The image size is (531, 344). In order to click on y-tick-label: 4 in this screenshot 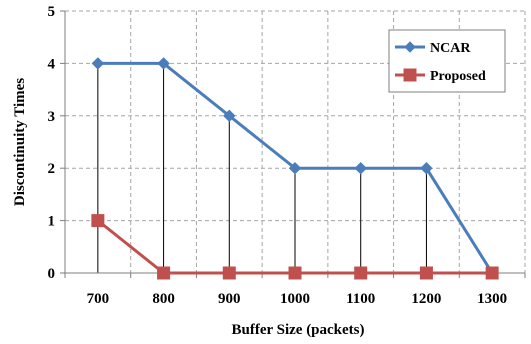, I will do `click(52, 64)`.